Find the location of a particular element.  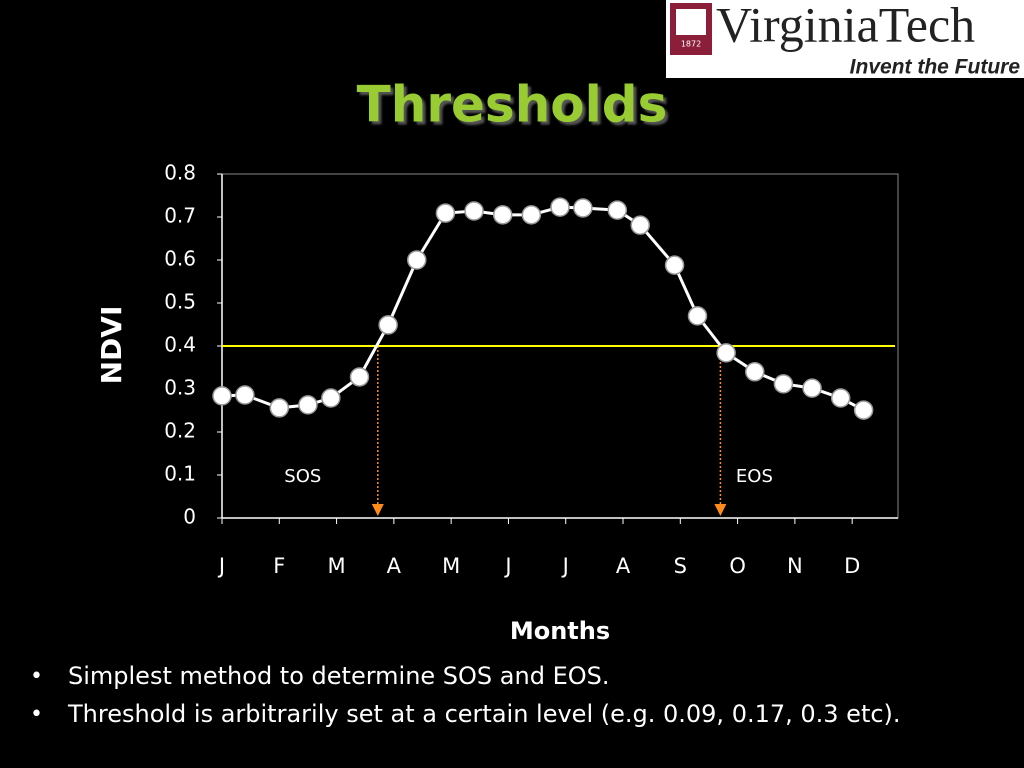

x-tick-label: S is located at coordinates (680, 566).